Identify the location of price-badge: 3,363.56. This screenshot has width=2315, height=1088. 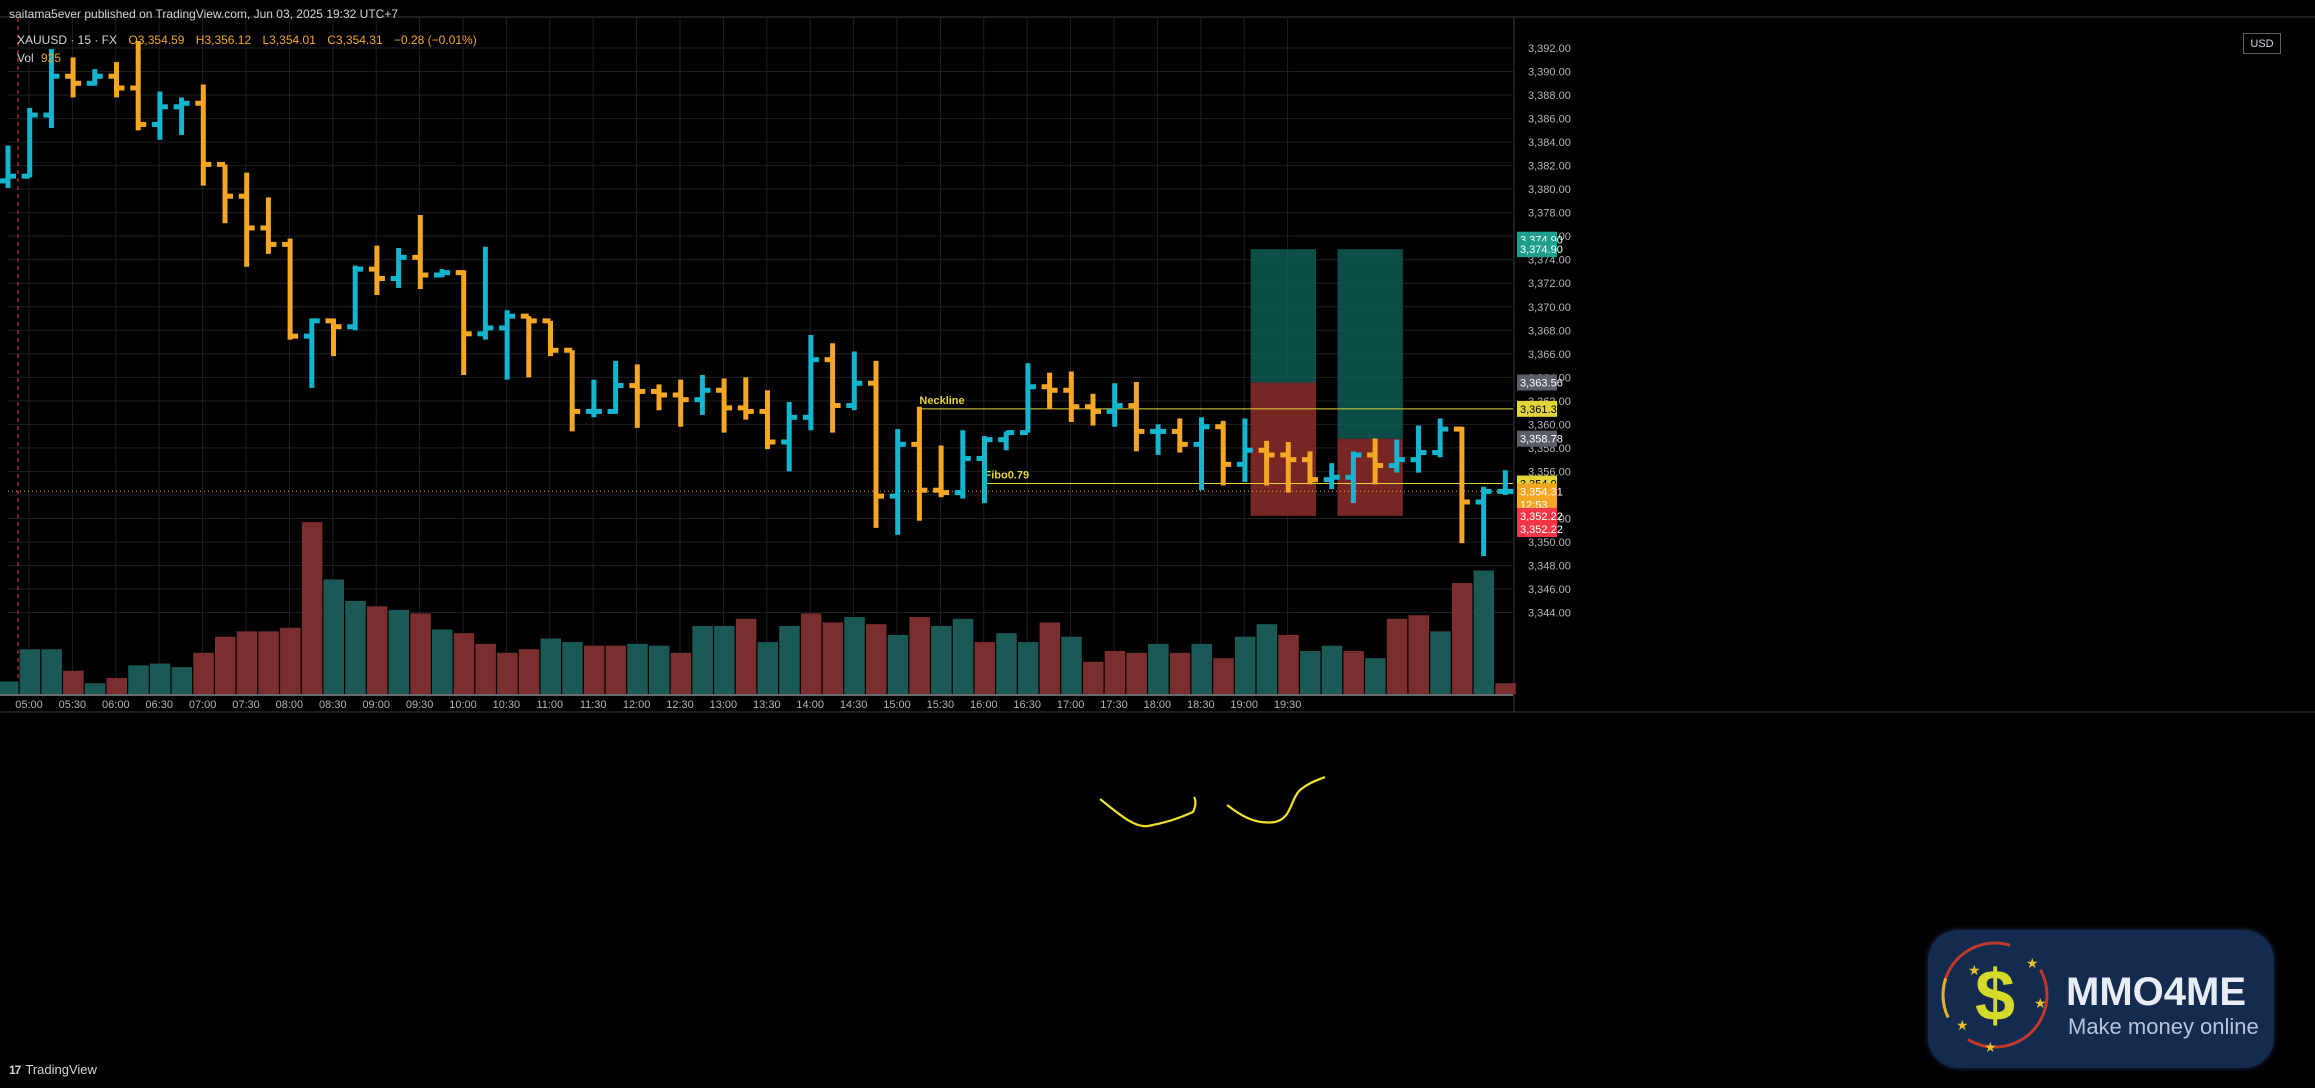
(1540, 382).